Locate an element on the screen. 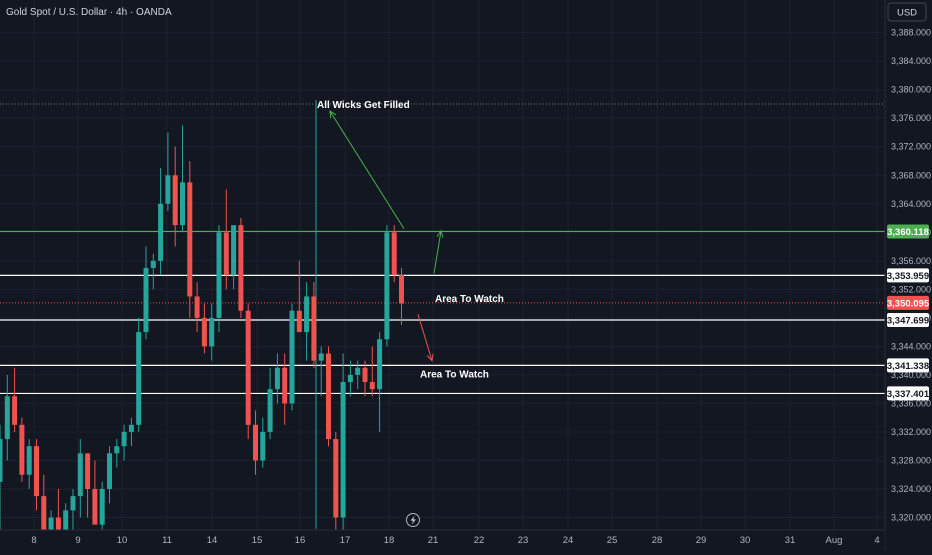 Image resolution: width=932 pixels, height=555 pixels. y-tick-label: 3,352.000 is located at coordinates (911, 289).